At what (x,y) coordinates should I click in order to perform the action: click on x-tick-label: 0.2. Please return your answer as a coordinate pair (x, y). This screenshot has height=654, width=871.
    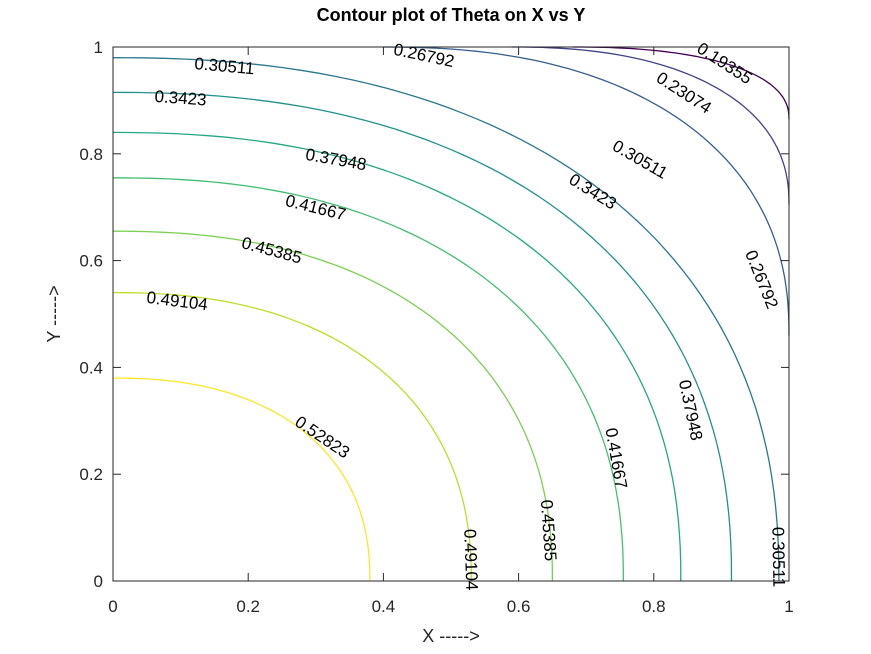
    Looking at the image, I should click on (248, 606).